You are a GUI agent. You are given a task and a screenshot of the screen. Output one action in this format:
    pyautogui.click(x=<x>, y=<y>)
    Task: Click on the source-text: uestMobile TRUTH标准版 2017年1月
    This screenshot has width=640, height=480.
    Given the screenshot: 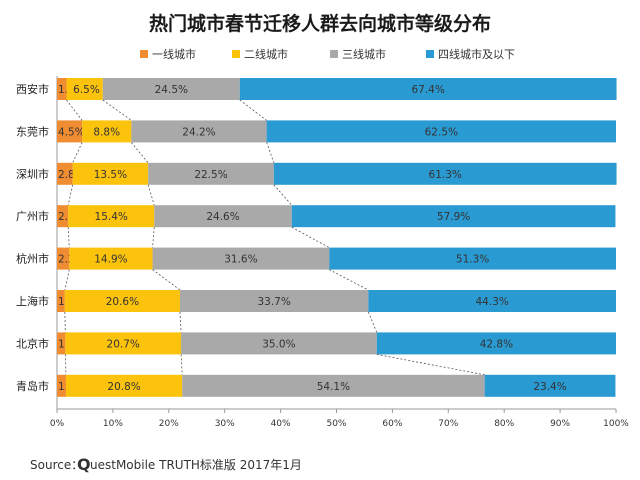 What is the action you would take?
    pyautogui.click(x=196, y=465)
    